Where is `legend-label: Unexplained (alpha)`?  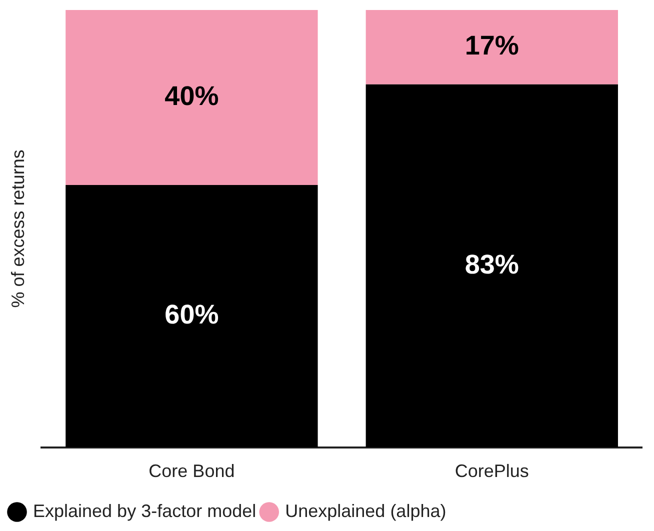 legend-label: Unexplained (alpha) is located at coordinates (365, 510).